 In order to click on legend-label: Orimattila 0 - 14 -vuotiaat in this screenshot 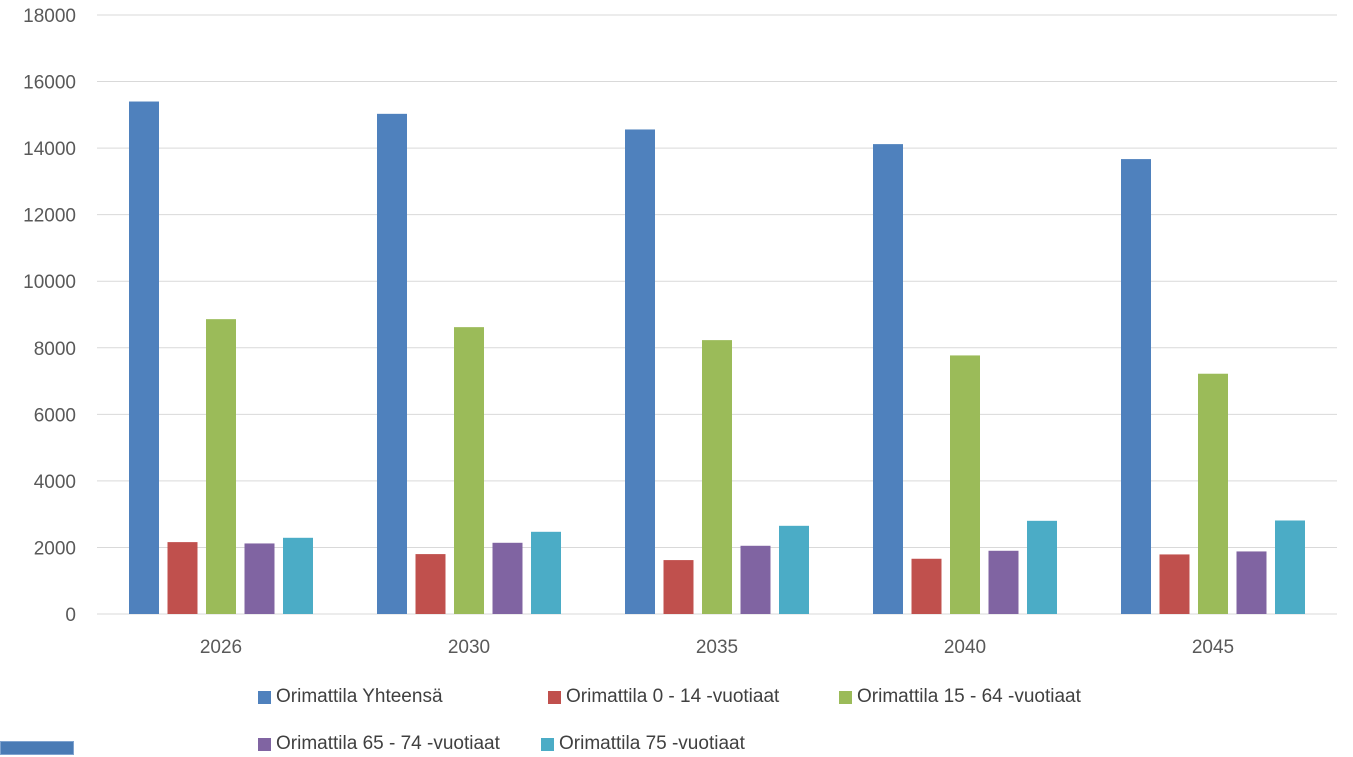, I will do `click(673, 696)`.